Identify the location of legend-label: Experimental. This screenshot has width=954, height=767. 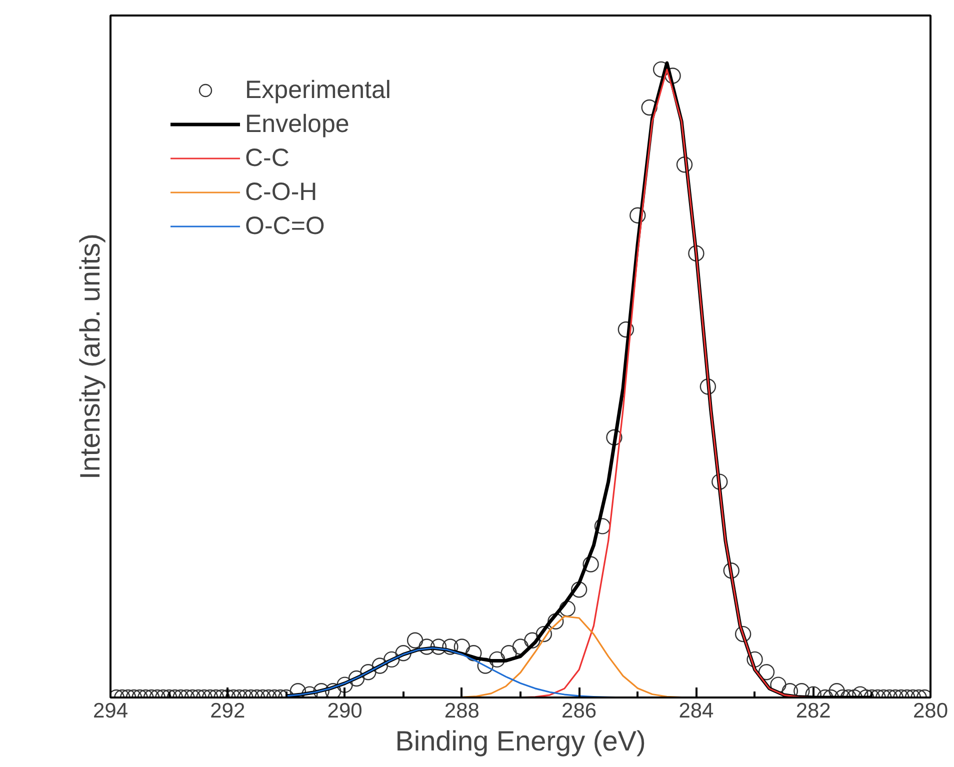
(318, 90).